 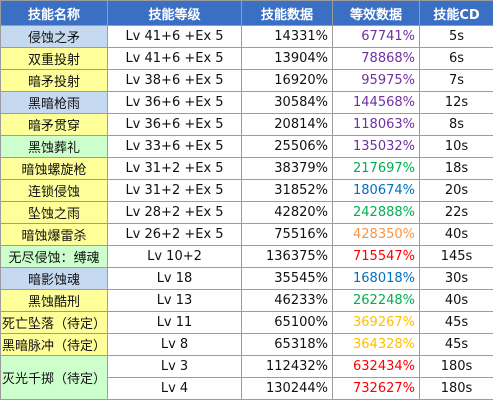 I want to click on skill-data-cell: 16920%, so click(x=287, y=80).